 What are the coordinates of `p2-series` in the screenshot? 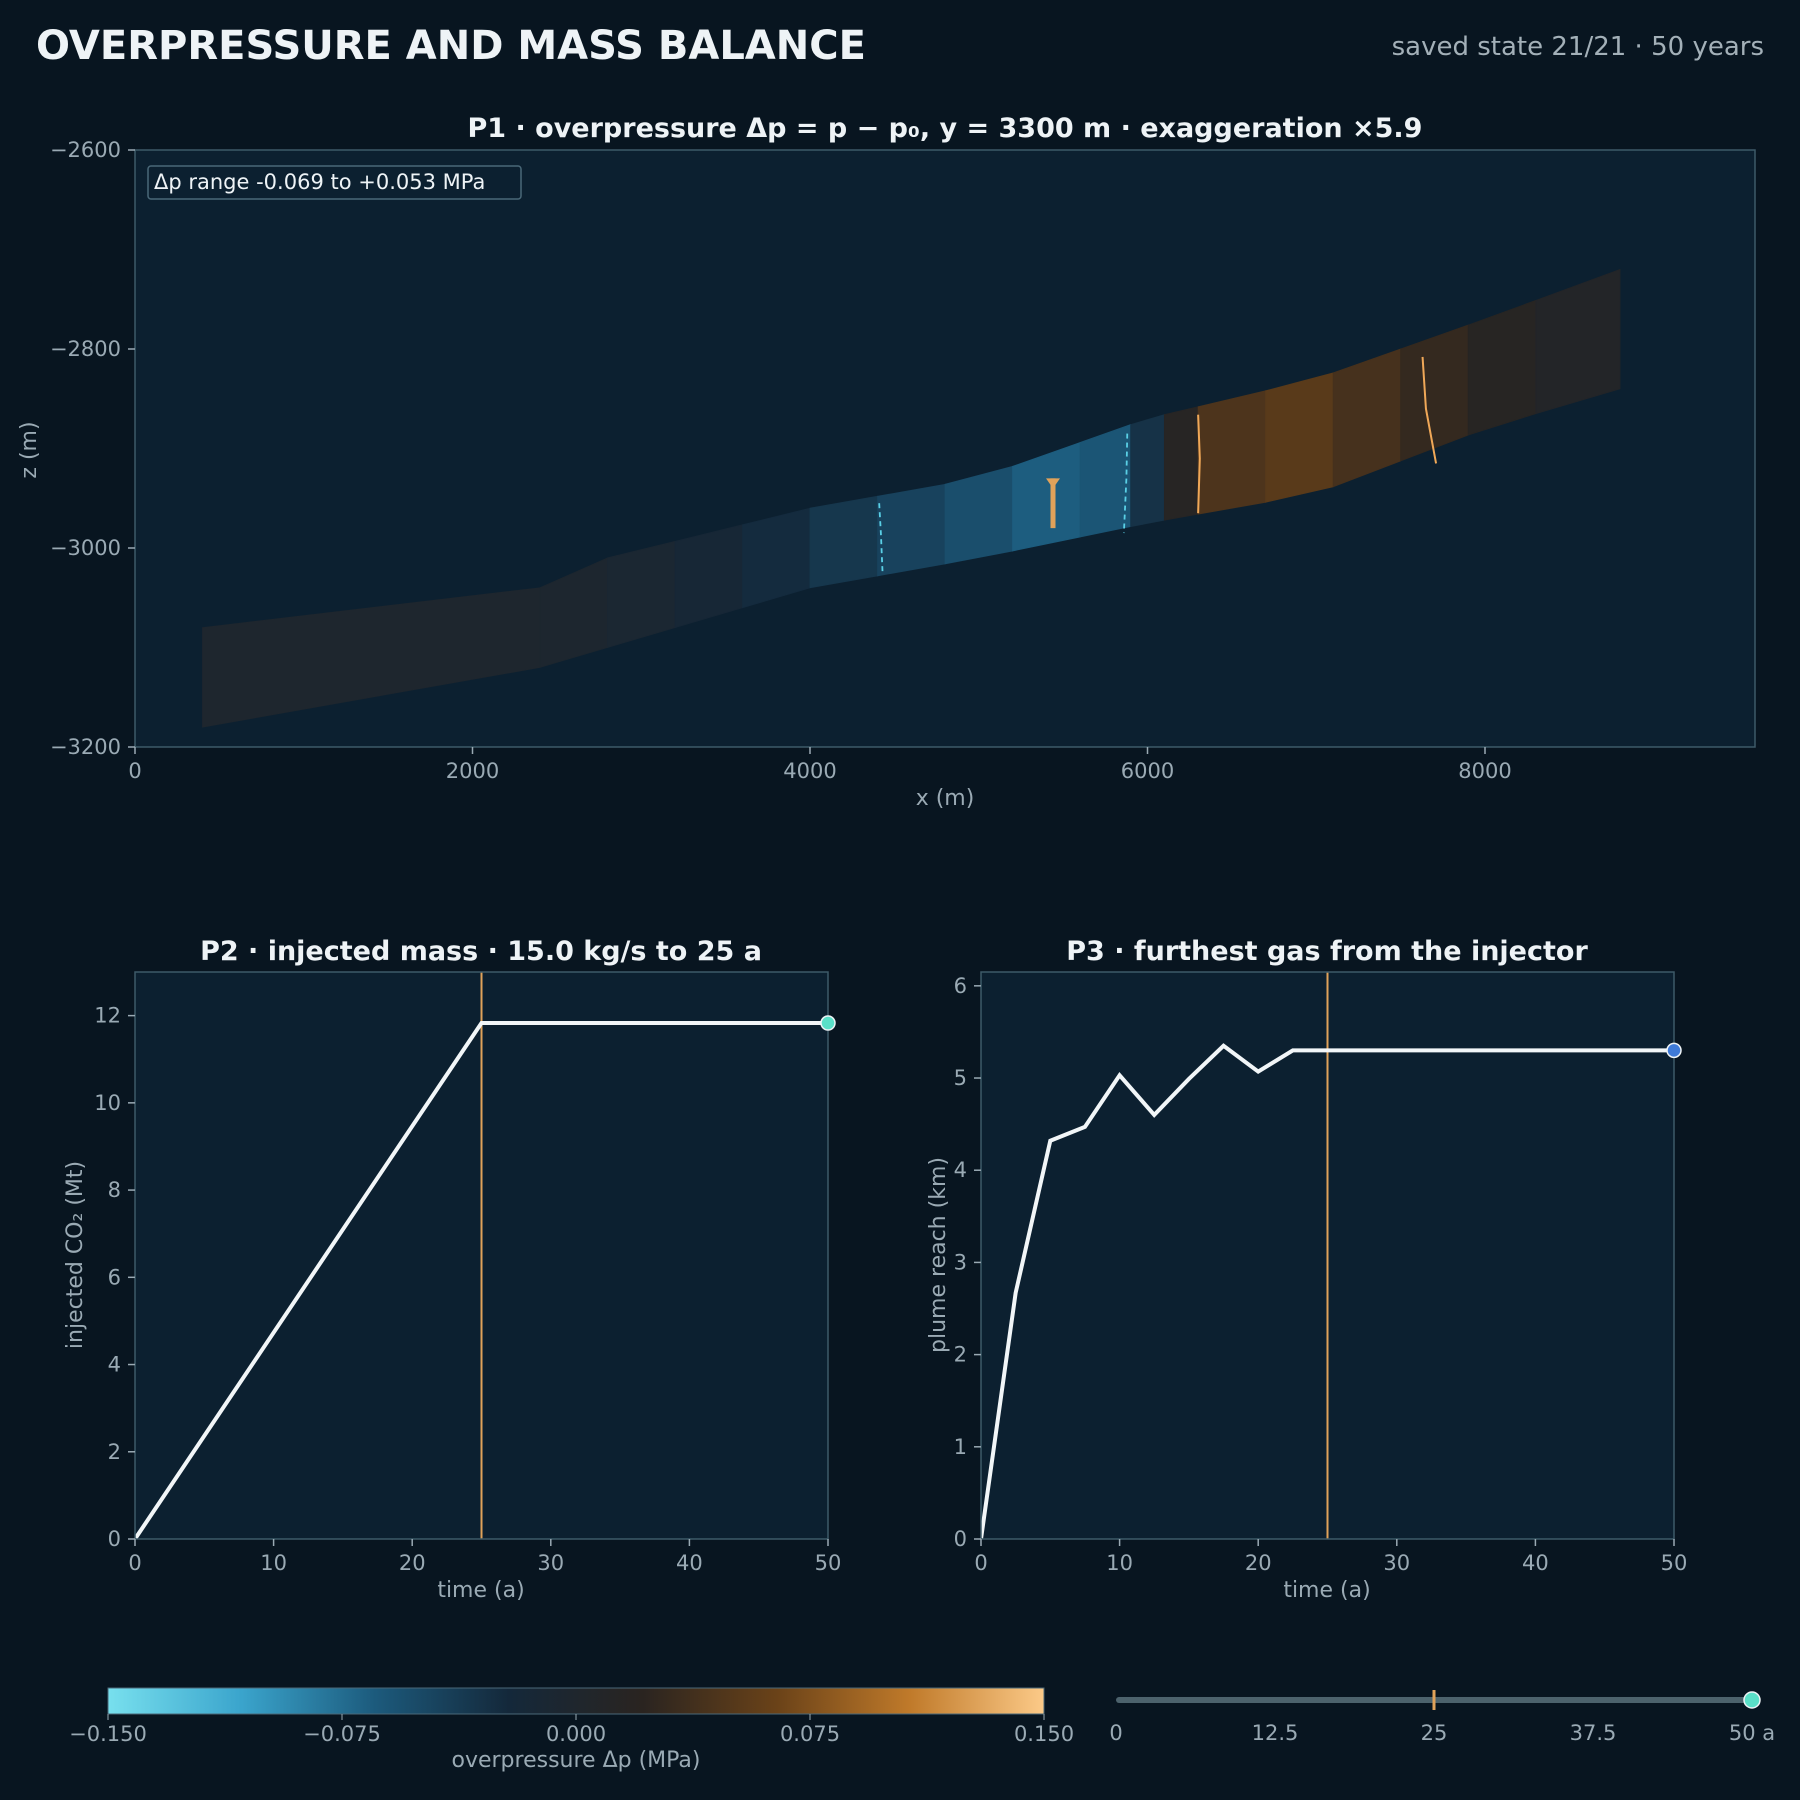 It's located at (481, 1255).